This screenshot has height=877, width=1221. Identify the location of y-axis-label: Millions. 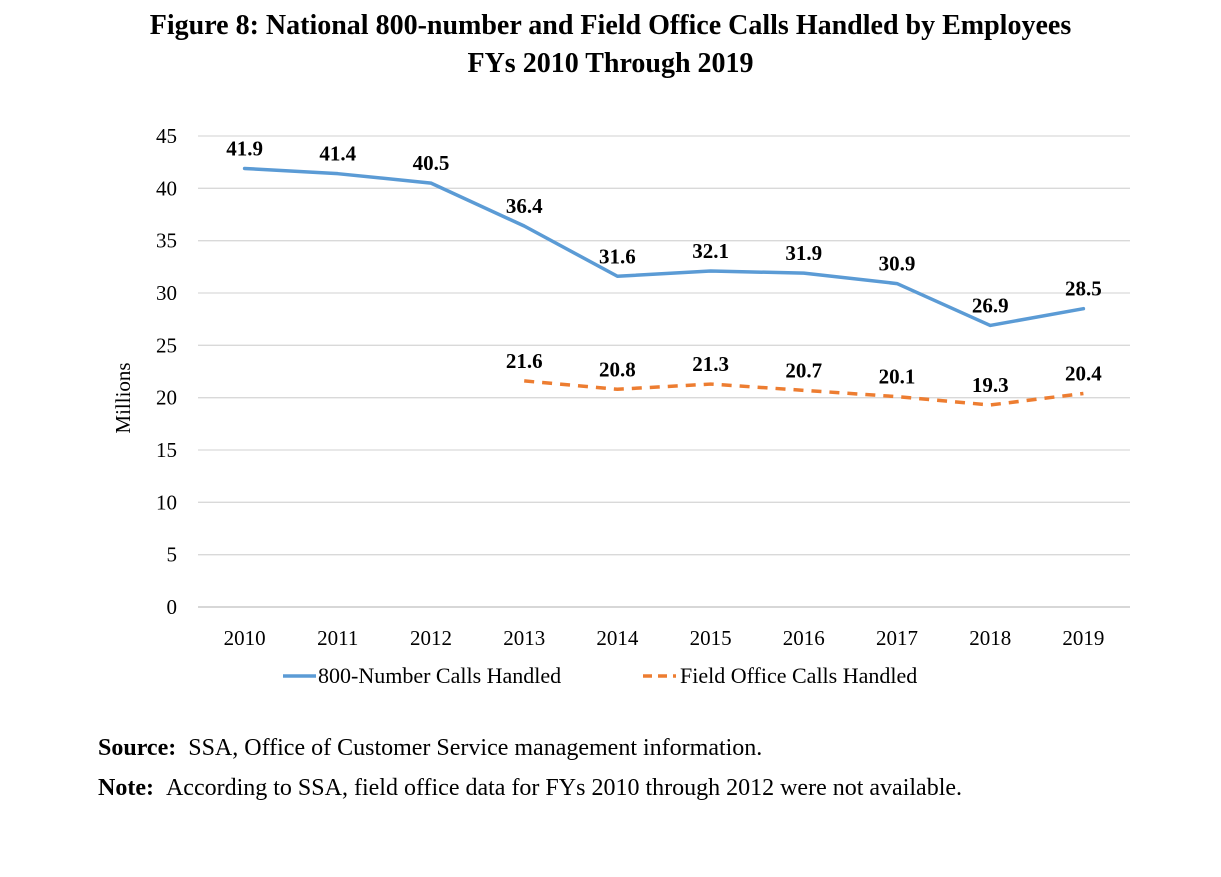
(123, 397).